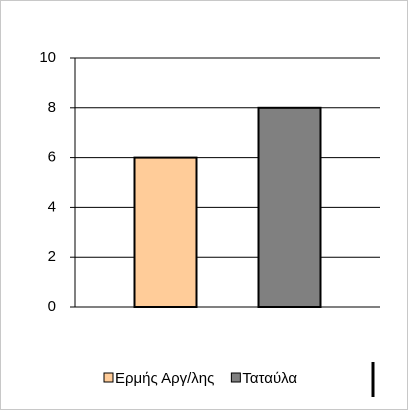  Describe the element at coordinates (52, 107) in the screenshot. I see `y-tick-label: 8` at that location.